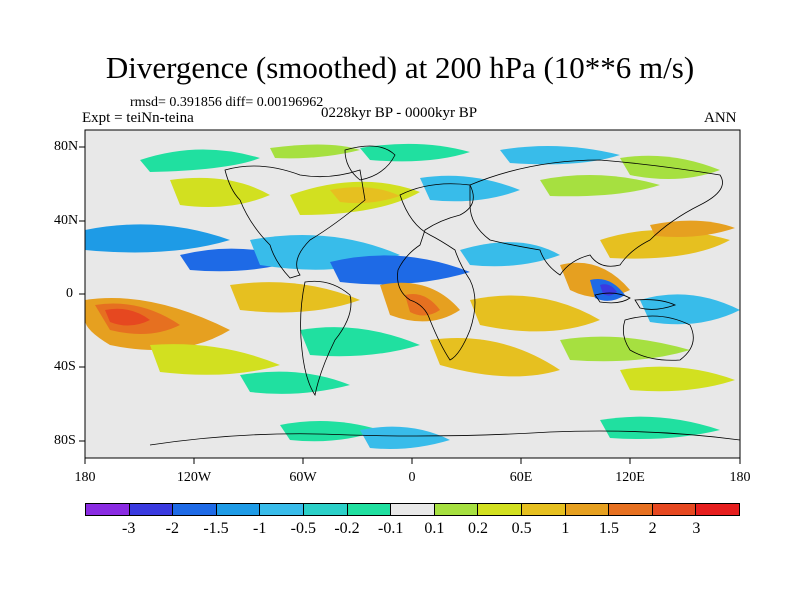 The image size is (800, 600). What do you see at coordinates (412, 477) in the screenshot?
I see `lon-label-0: 0` at bounding box center [412, 477].